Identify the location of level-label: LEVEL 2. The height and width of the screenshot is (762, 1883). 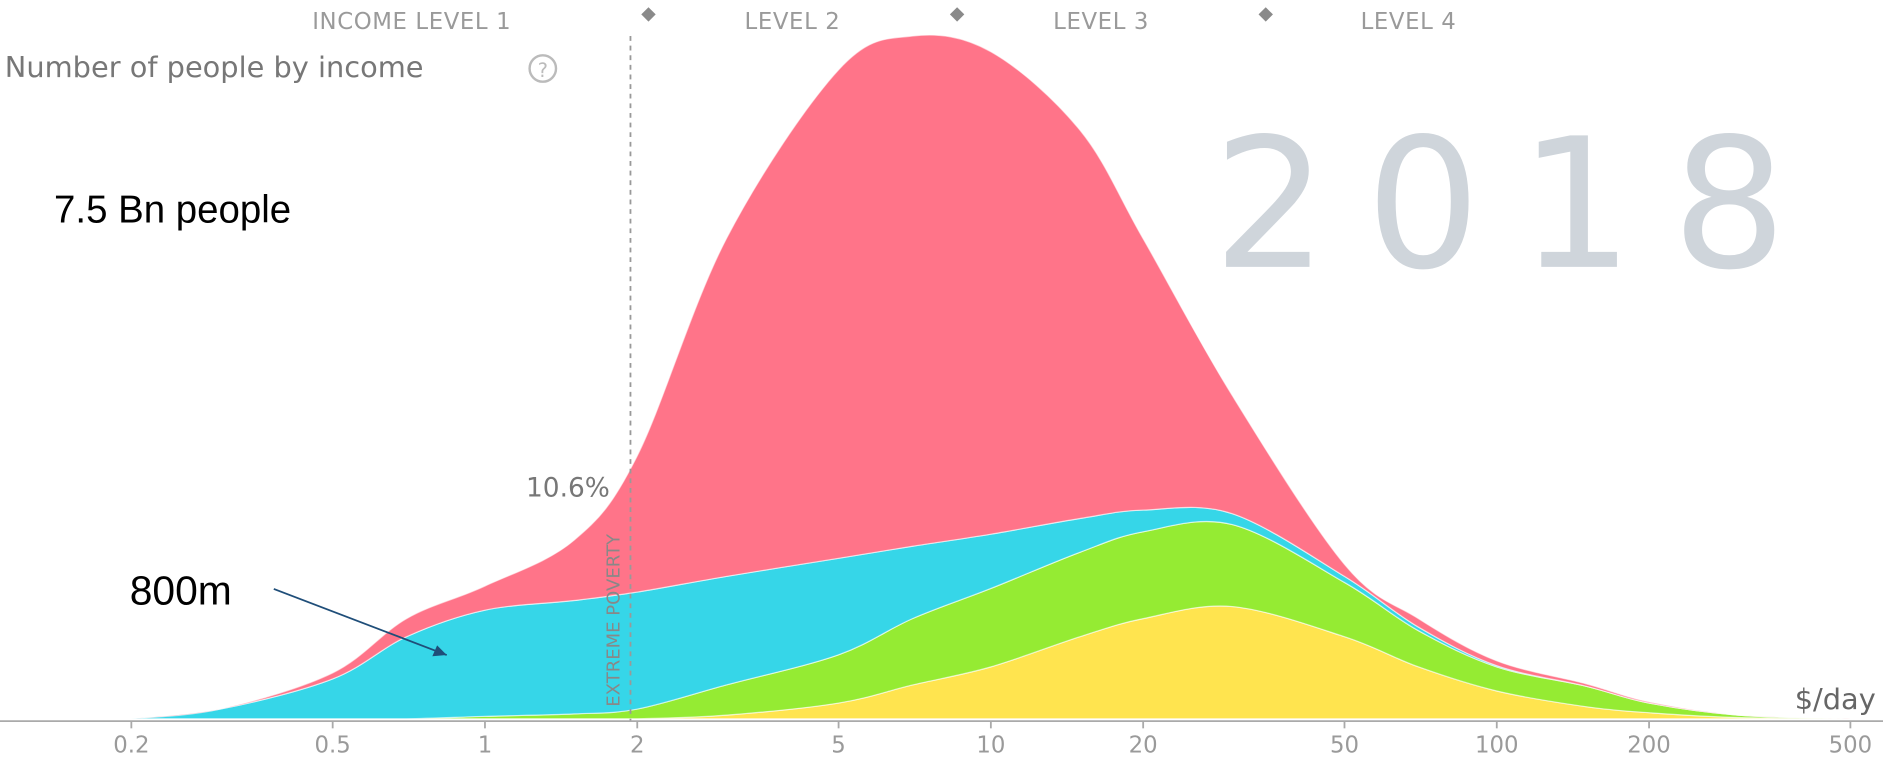
(793, 22).